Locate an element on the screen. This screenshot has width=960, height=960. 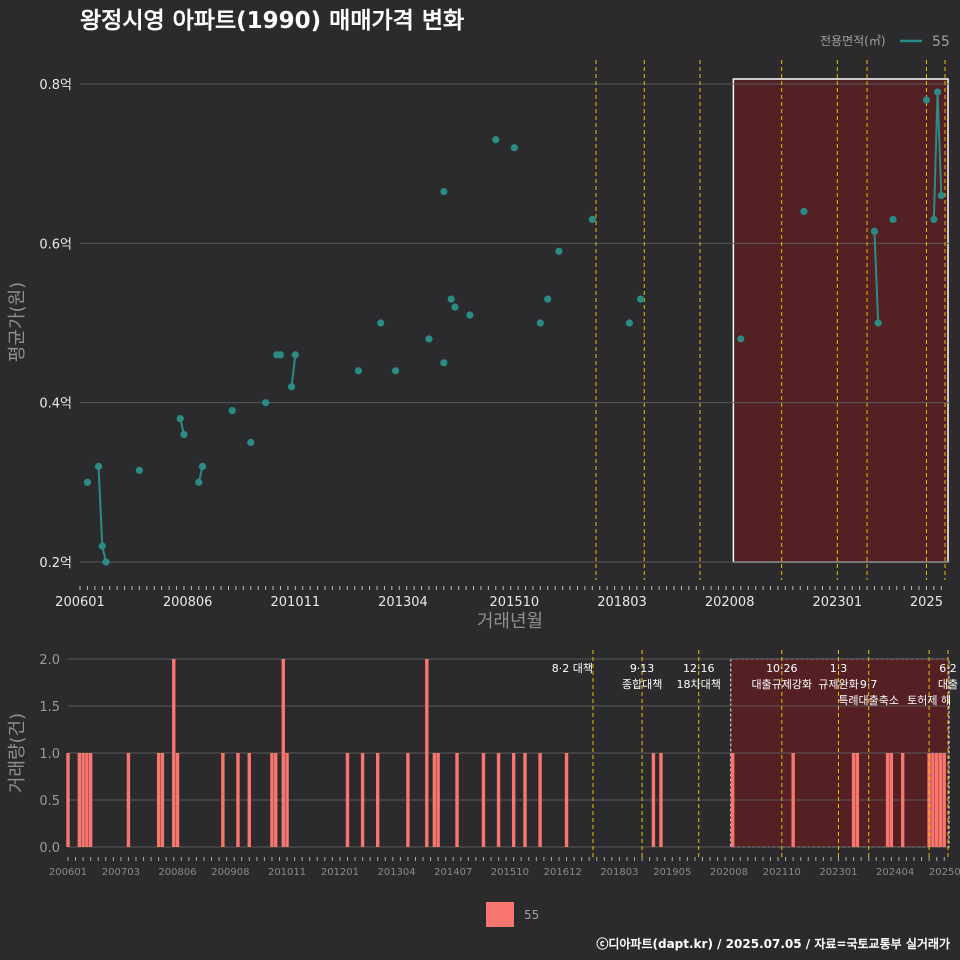
price-x-tick-label: 201304 is located at coordinates (403, 602).